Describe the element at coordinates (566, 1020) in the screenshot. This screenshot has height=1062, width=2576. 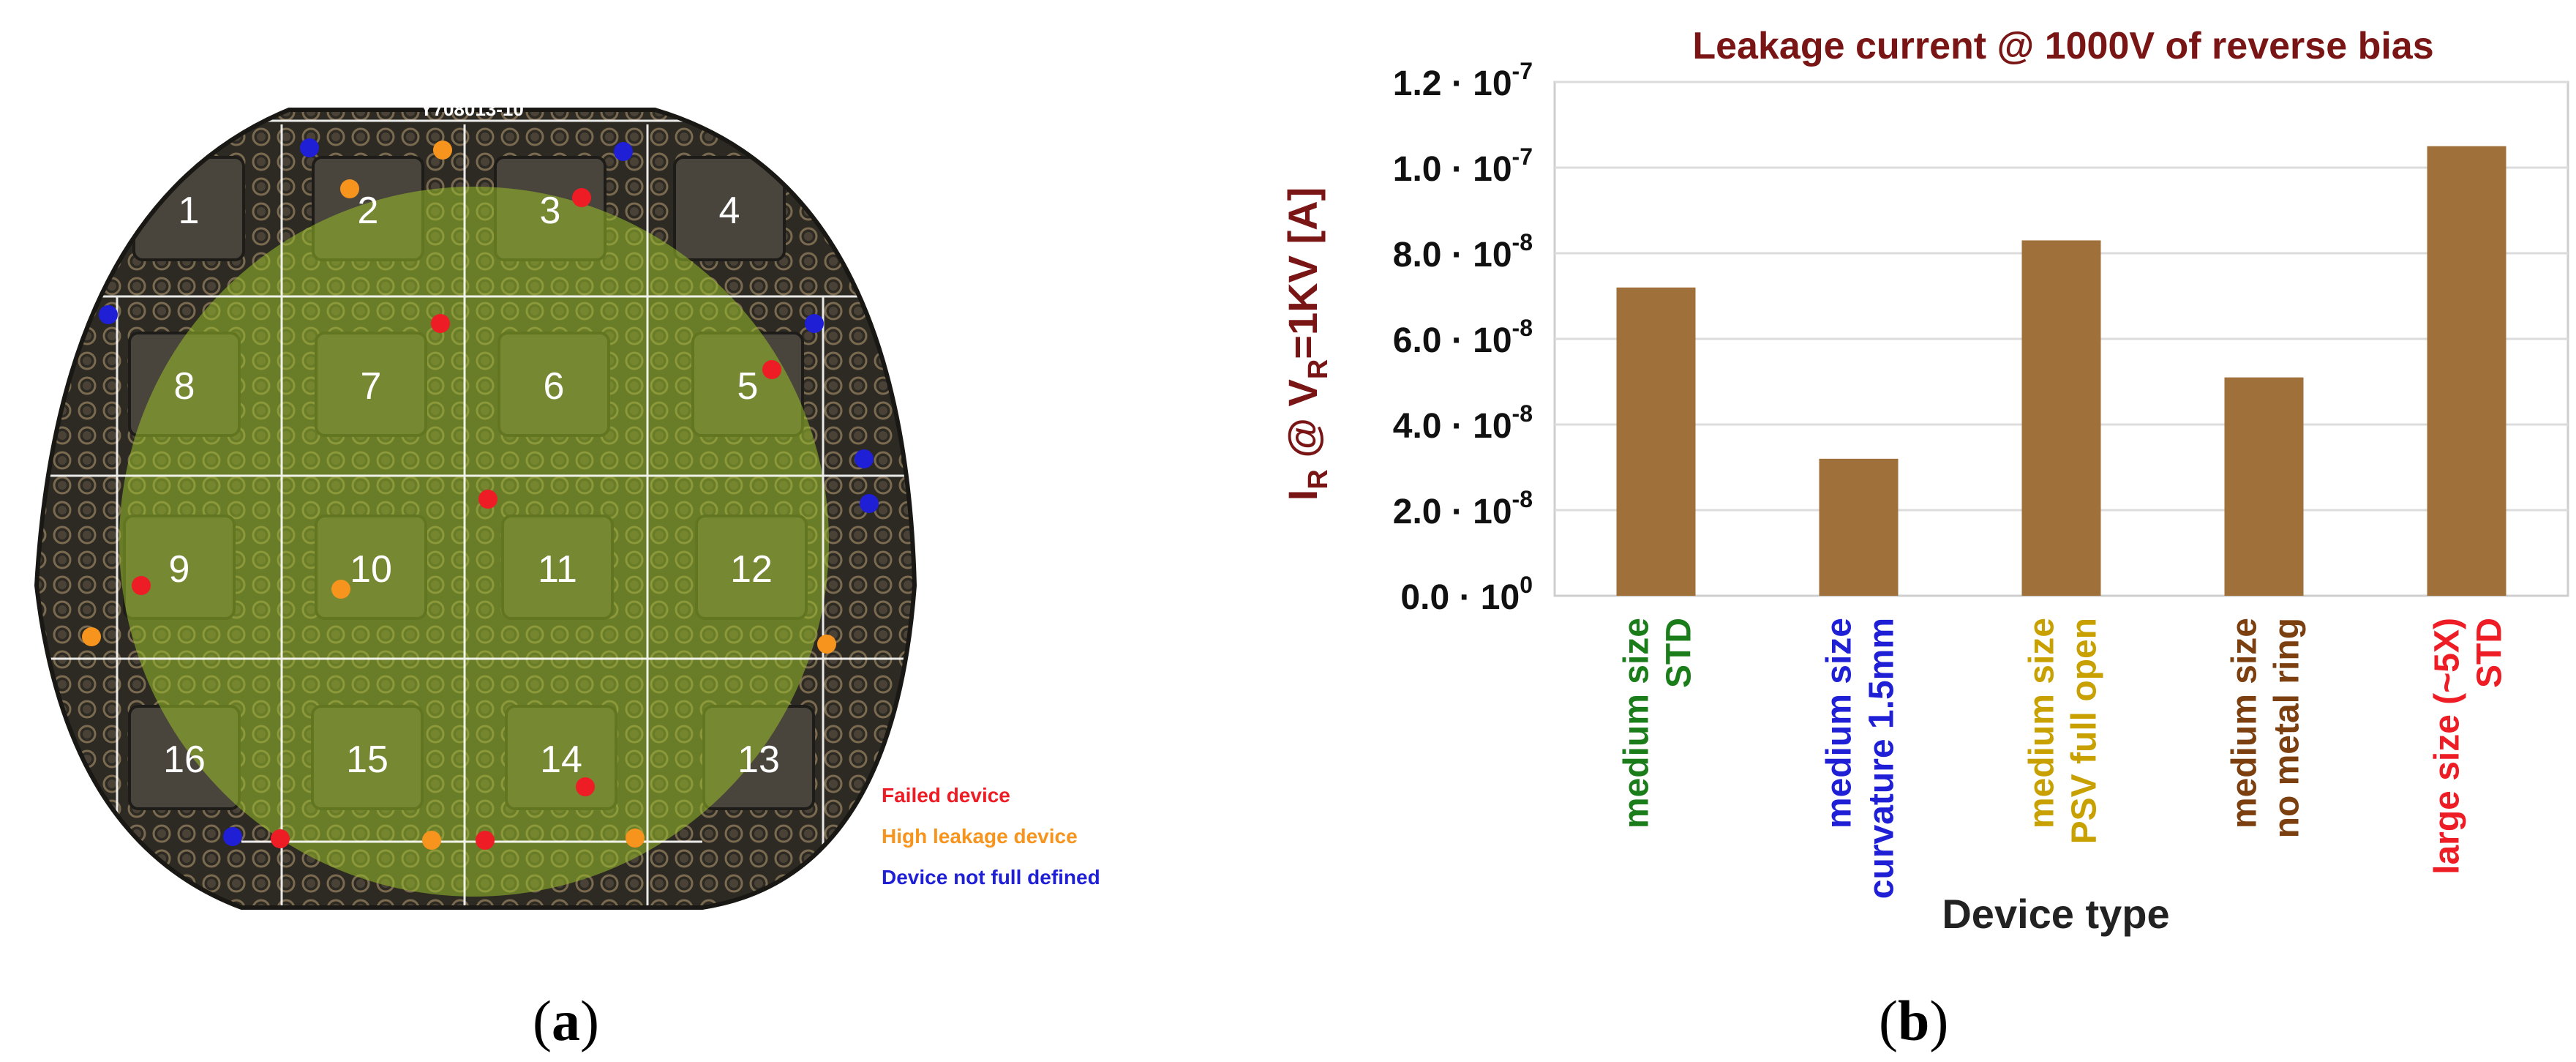
I see `panel-label-a: (a)` at that location.